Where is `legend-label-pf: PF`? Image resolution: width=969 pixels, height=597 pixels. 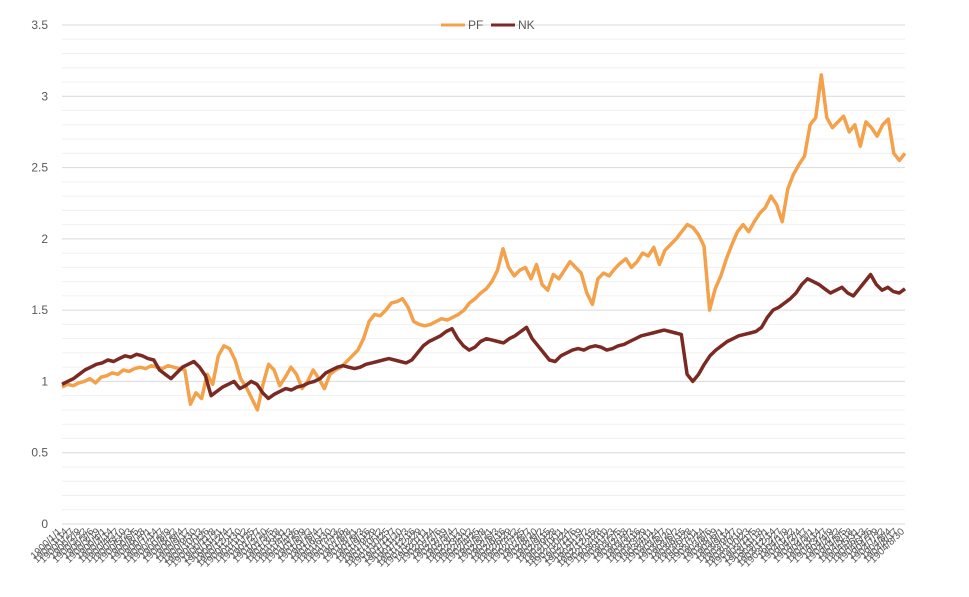
legend-label-pf: PF is located at coordinates (475, 25).